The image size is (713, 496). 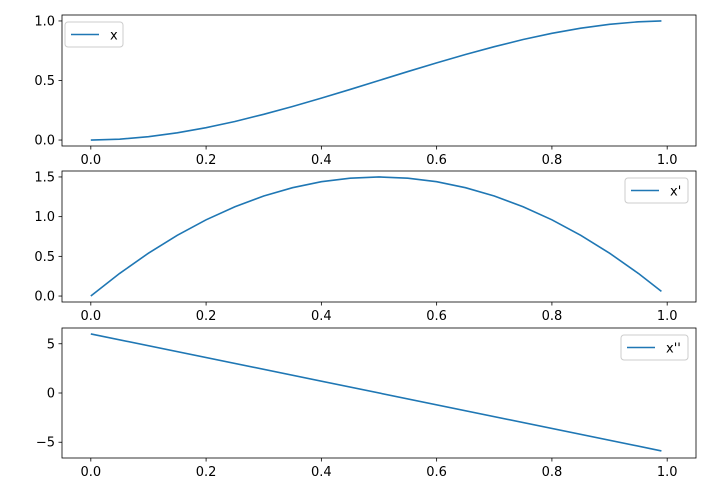 What do you see at coordinates (656, 190) in the screenshot?
I see `legend: x'` at bounding box center [656, 190].